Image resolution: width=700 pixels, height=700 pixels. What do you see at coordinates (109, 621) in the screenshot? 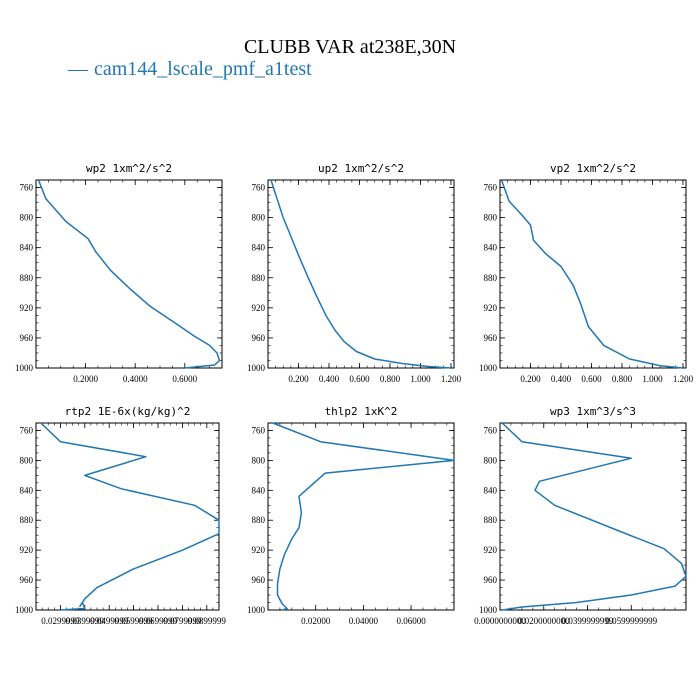
I see `x-tick-label: 0.0499999` at bounding box center [109, 621].